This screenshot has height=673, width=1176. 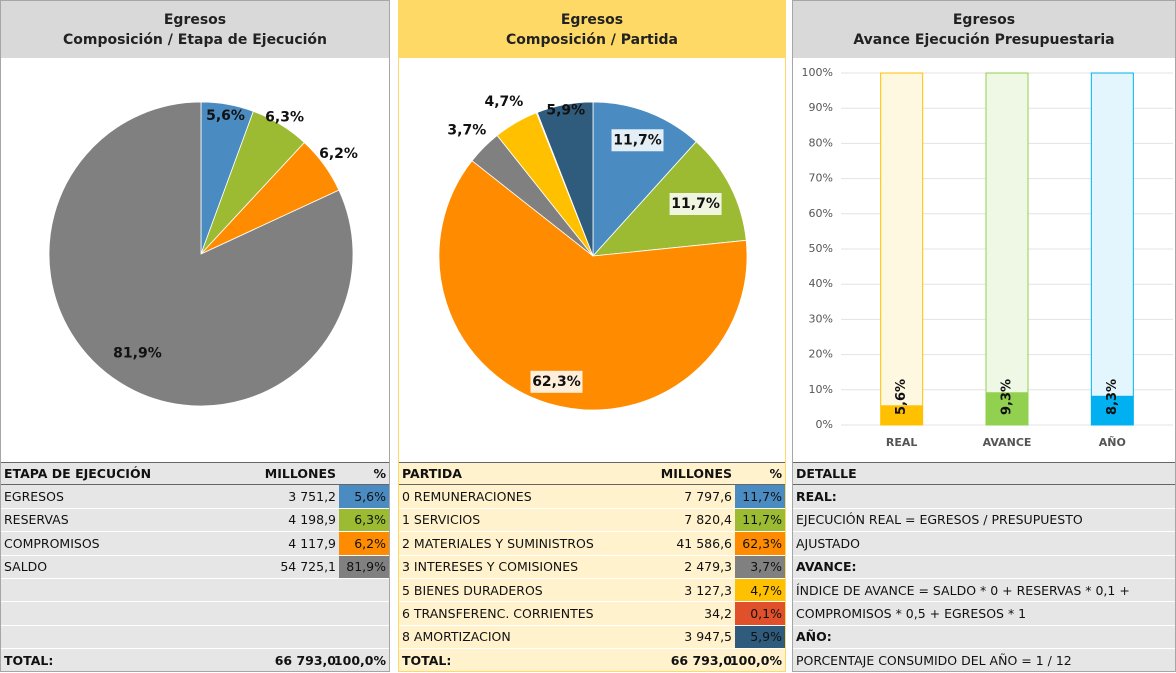 What do you see at coordinates (984, 497) in the screenshot?
I see `detail-row: REAL:` at bounding box center [984, 497].